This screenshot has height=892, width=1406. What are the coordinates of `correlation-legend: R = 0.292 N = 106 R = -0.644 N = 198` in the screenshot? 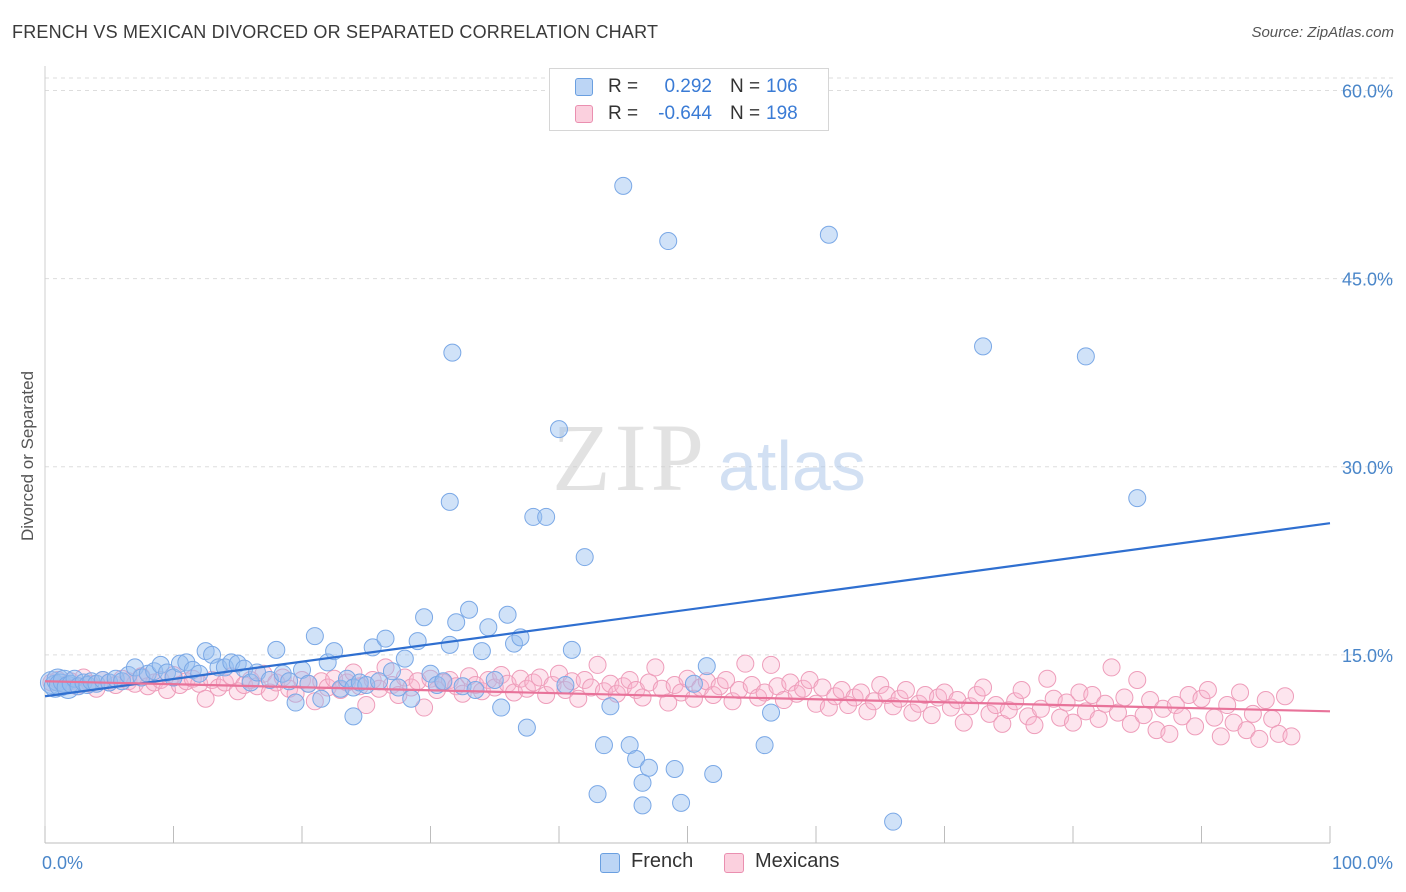 It's located at (689, 99).